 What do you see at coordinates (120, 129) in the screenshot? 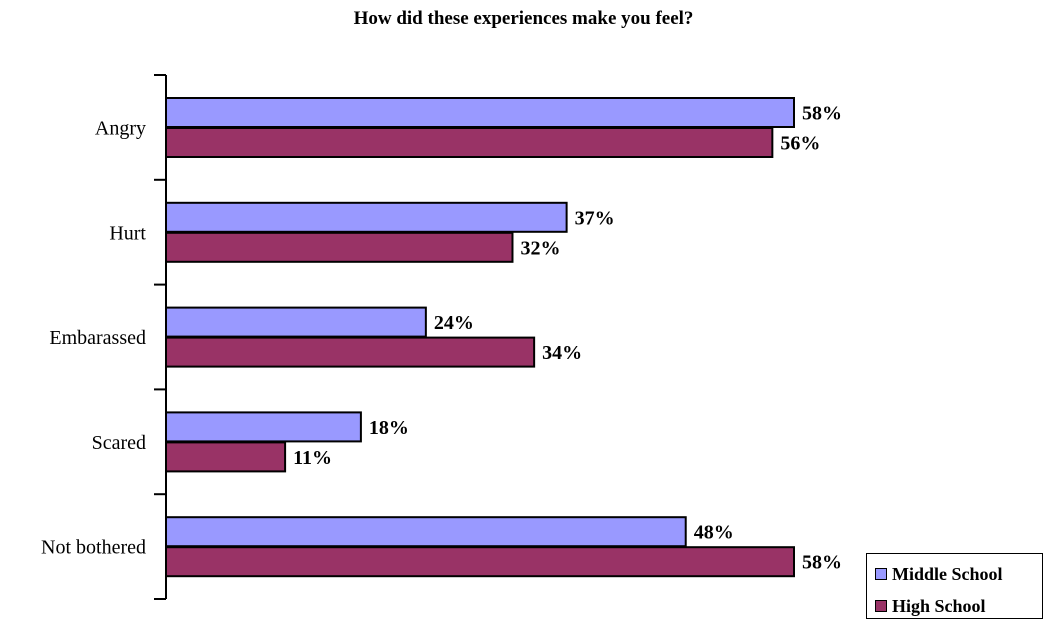
I see `category-label: Angry` at bounding box center [120, 129].